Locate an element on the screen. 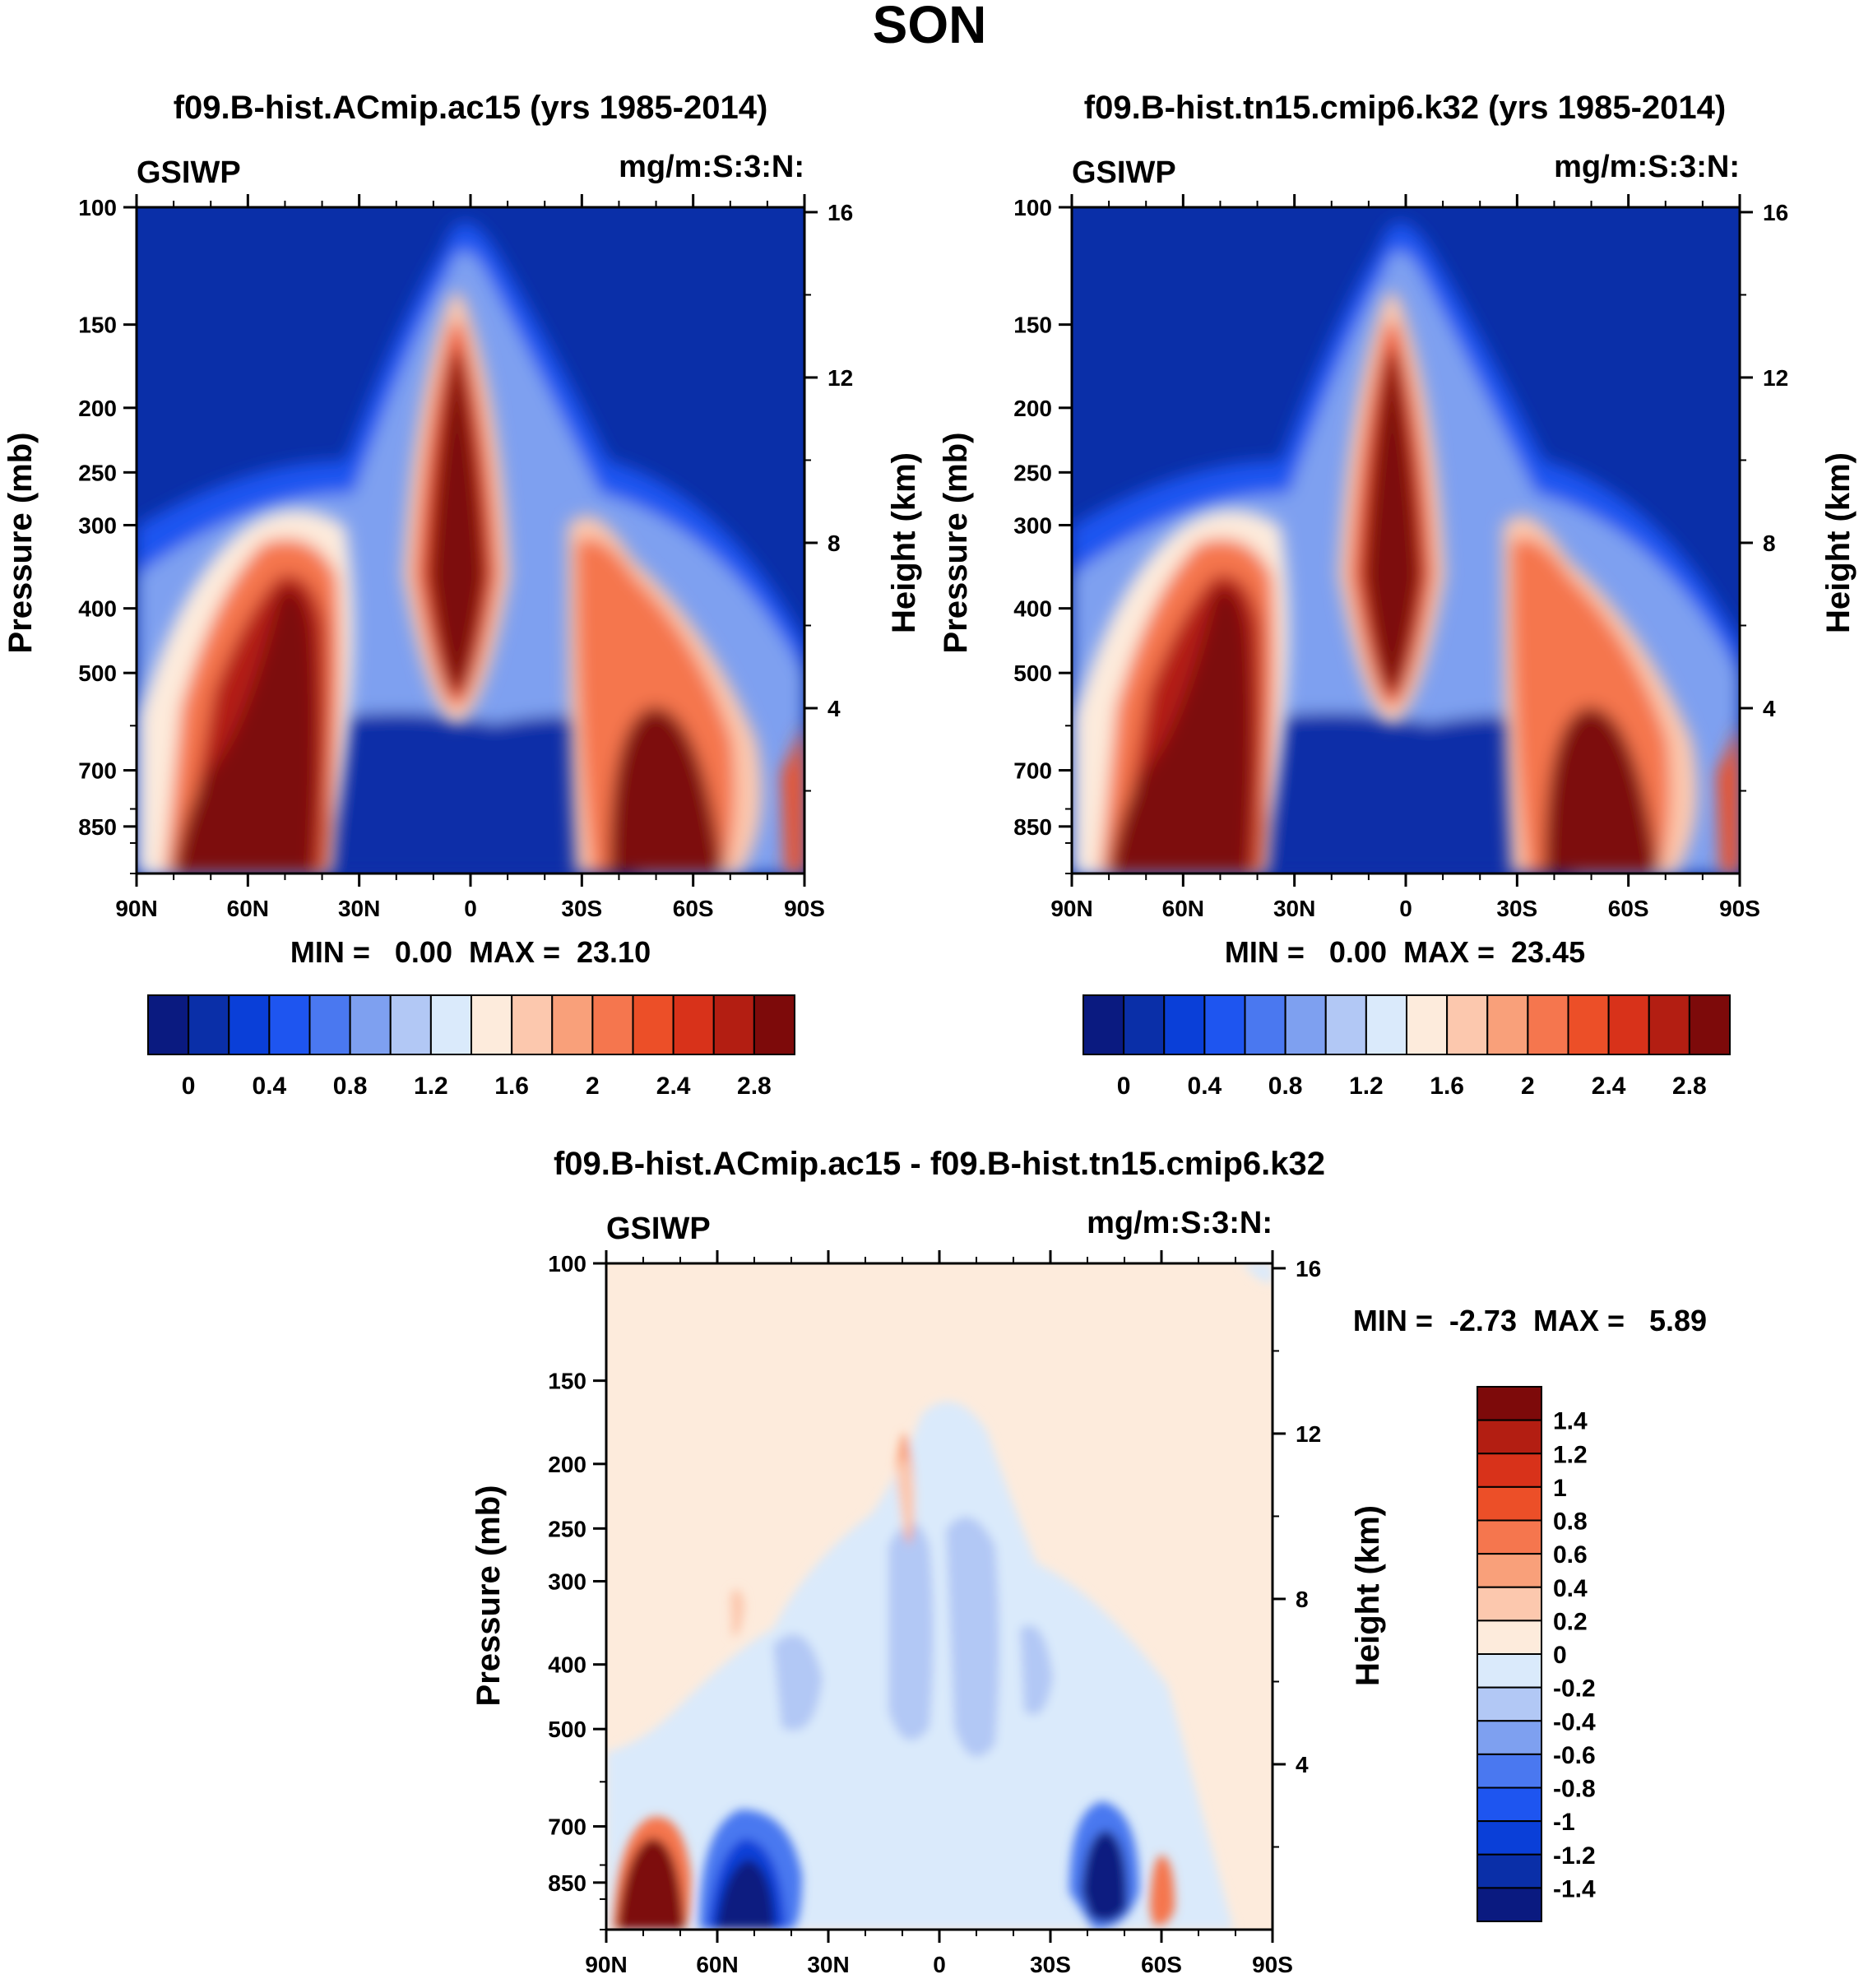 The image size is (1859, 1988). panel-c-stats: MIN = -2.73 MAX = 5.89 is located at coordinates (1530, 1321).